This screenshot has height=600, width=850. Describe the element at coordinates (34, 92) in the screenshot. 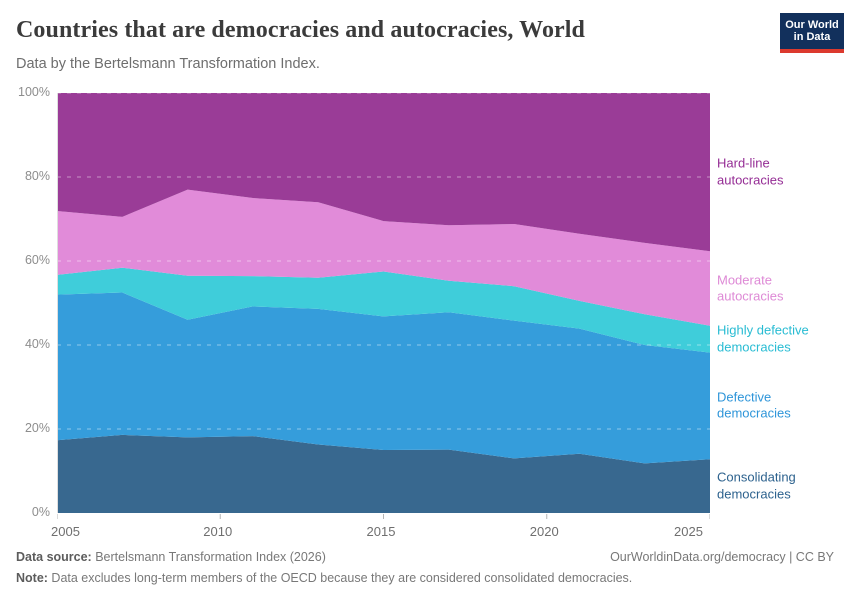

I see `y-axis-label-100: 100%` at that location.